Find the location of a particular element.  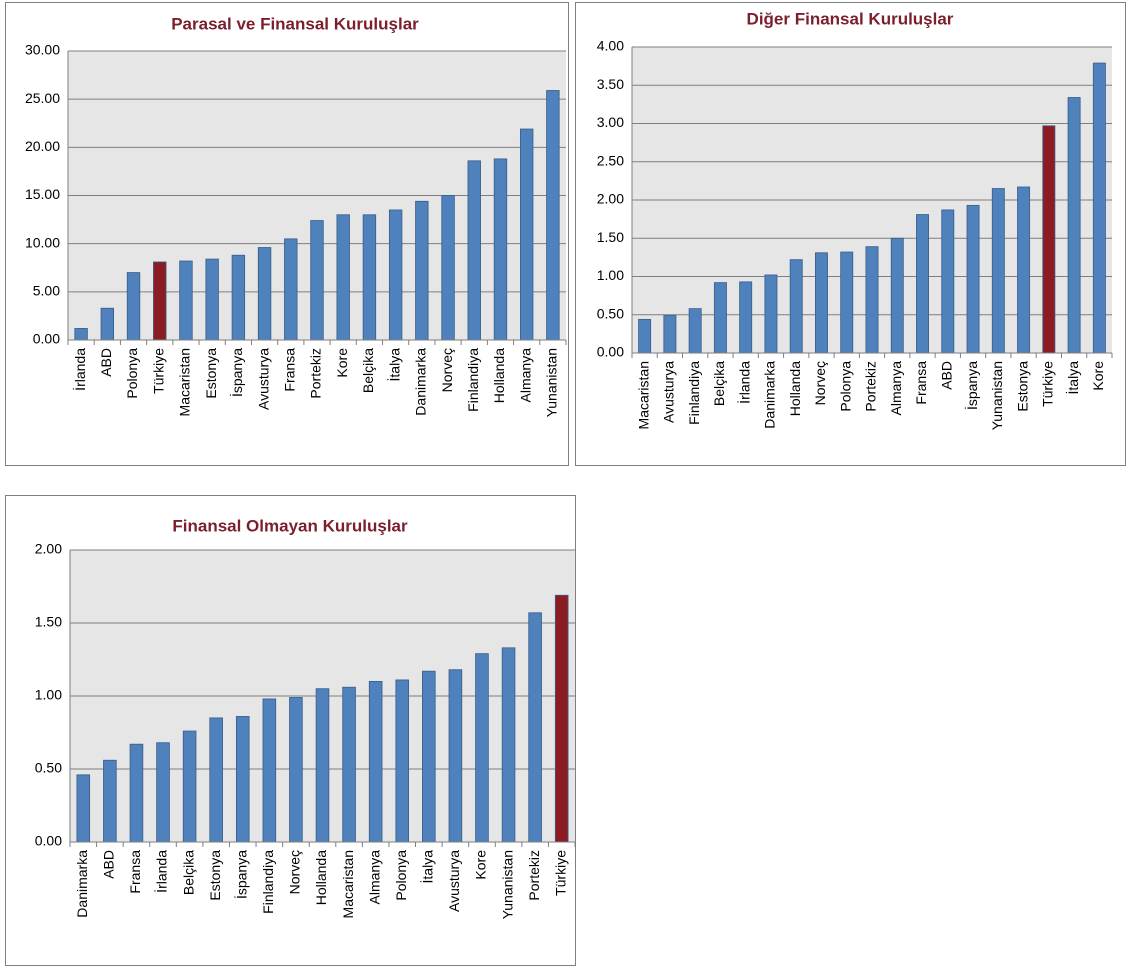

y-tick-label: 3.00 is located at coordinates (610, 122).